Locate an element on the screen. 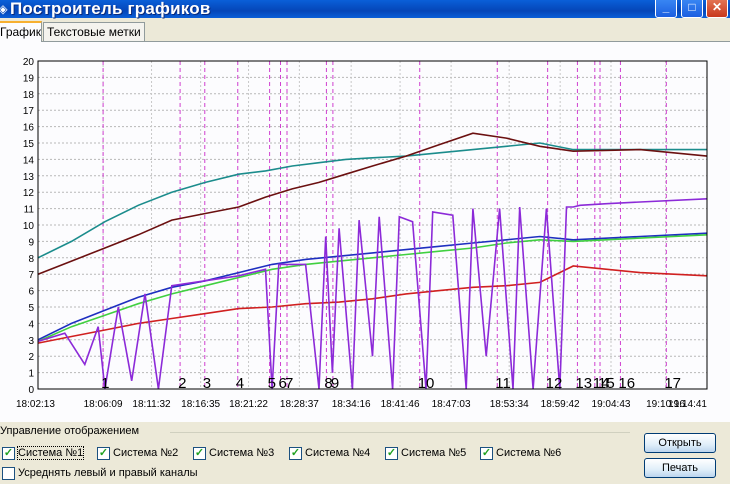  system-3-label: Система №3 is located at coordinates (242, 453).